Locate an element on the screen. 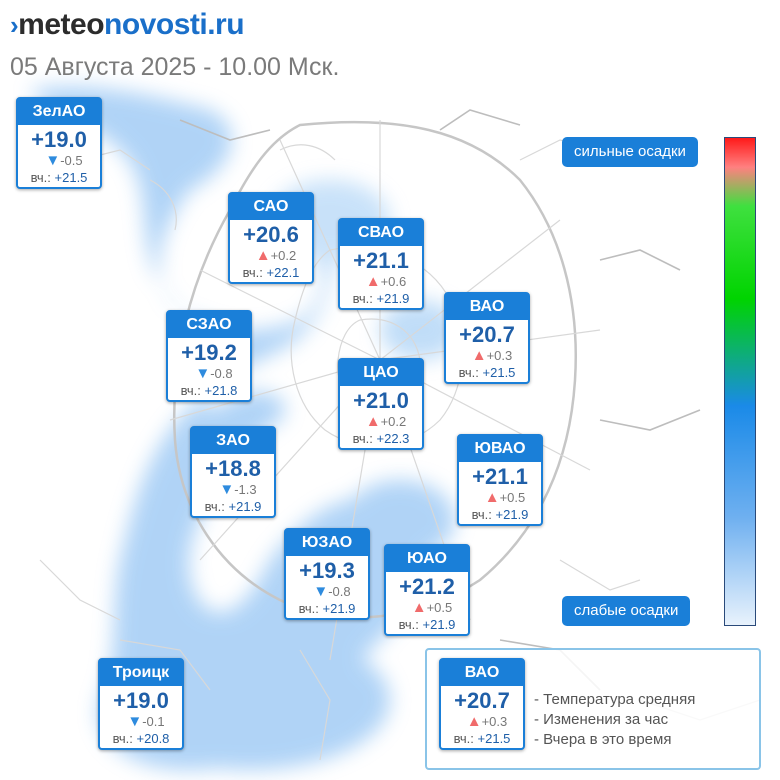 The image size is (780, 780). district-8-card: ЮЗАО +19.3 ▼-0.8 вч.: +21.9 is located at coordinates (327, 574).